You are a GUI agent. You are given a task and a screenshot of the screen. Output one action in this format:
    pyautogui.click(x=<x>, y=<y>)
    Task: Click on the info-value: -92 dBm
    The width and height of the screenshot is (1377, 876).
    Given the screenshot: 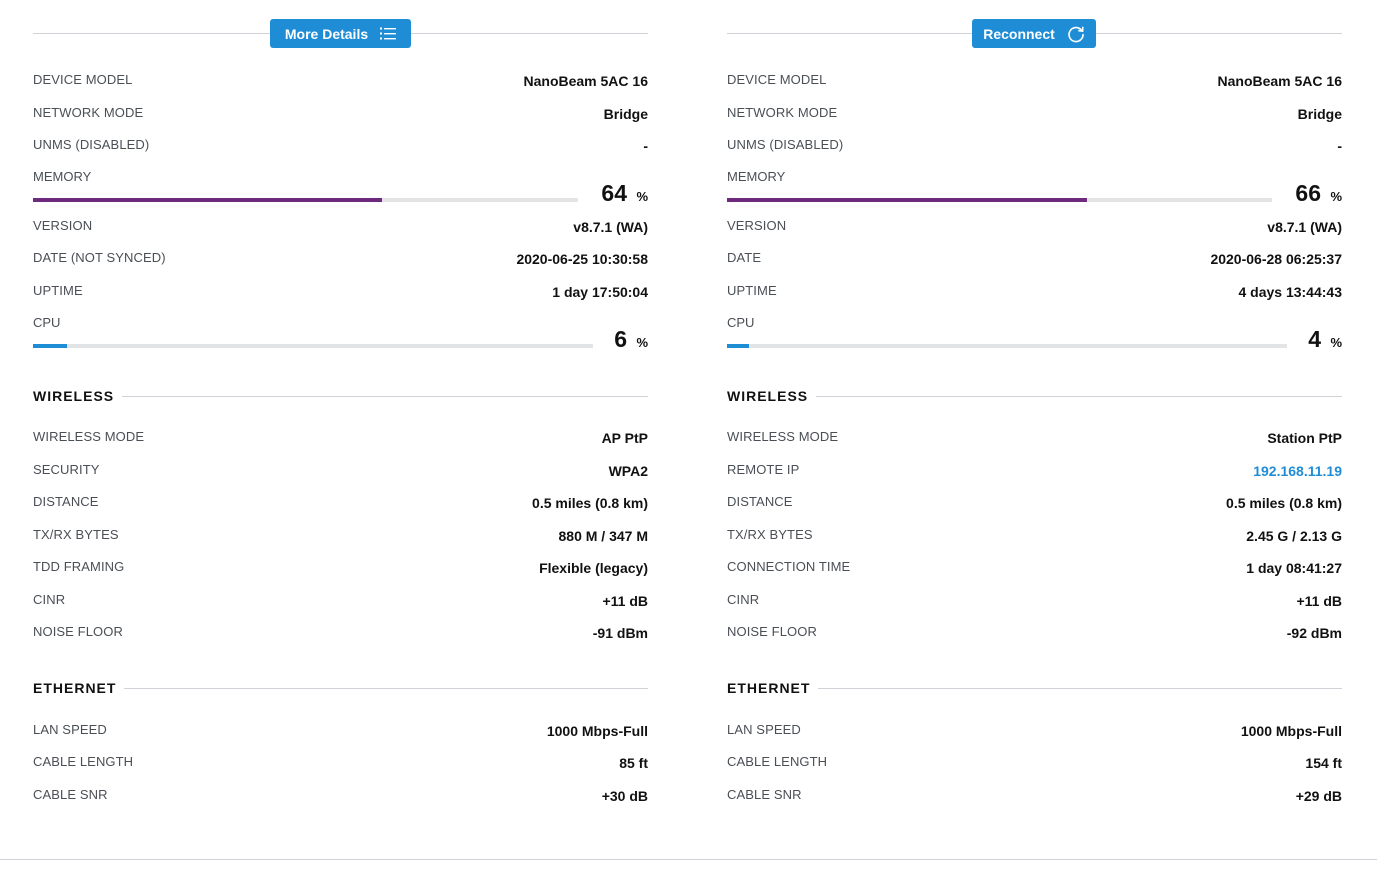 What is the action you would take?
    pyautogui.click(x=1314, y=633)
    